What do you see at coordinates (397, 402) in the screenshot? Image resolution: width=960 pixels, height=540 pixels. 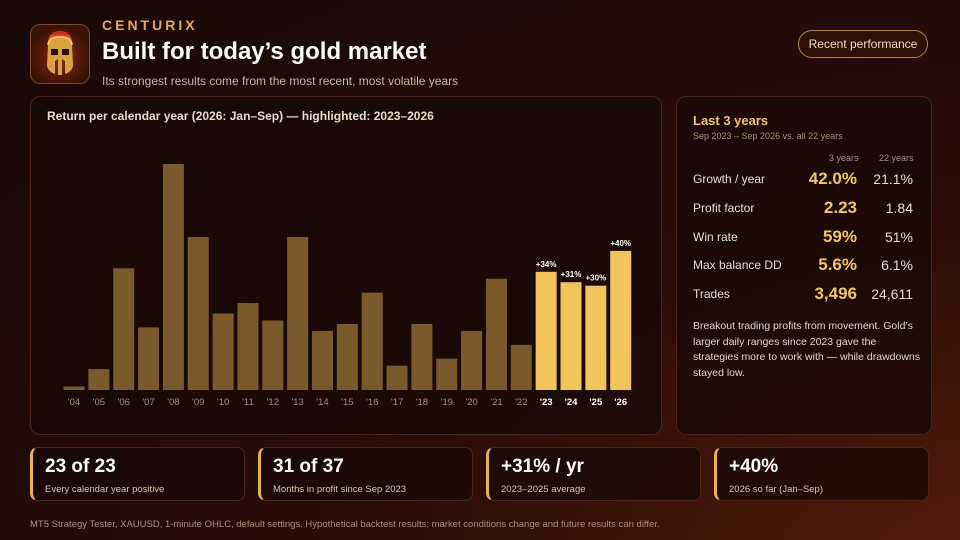 I see `tick-label: '17` at bounding box center [397, 402].